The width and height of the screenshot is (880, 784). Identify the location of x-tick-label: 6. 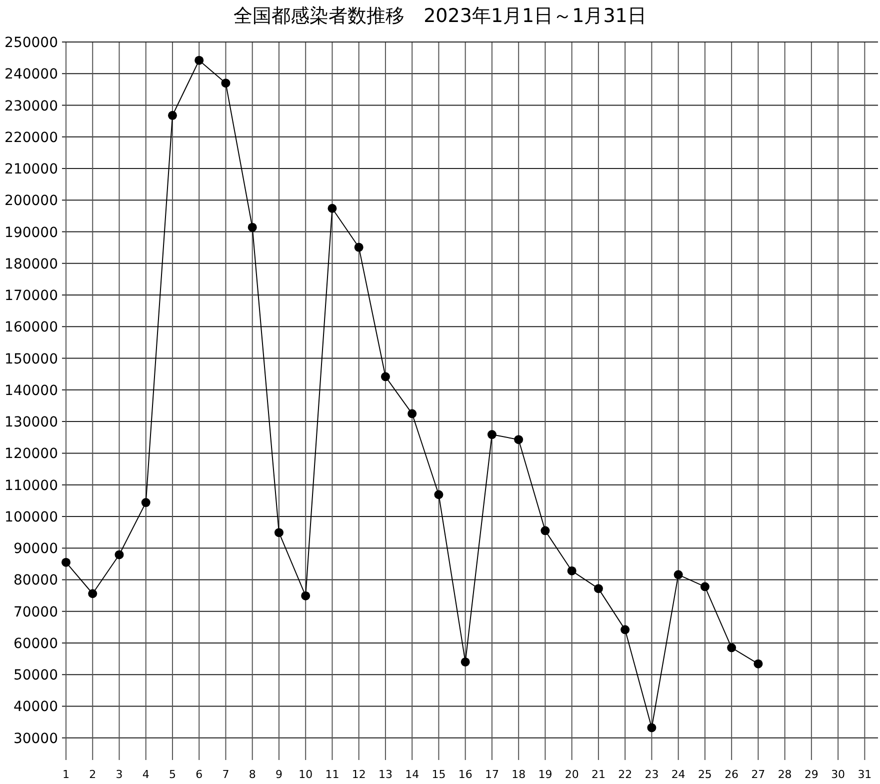
(199, 774).